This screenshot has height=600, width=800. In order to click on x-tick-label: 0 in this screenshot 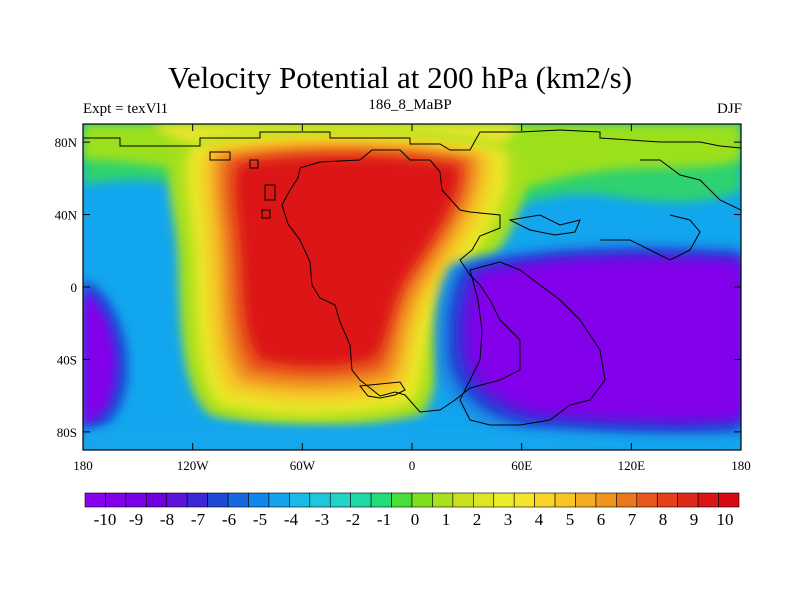, I will do `click(412, 465)`.